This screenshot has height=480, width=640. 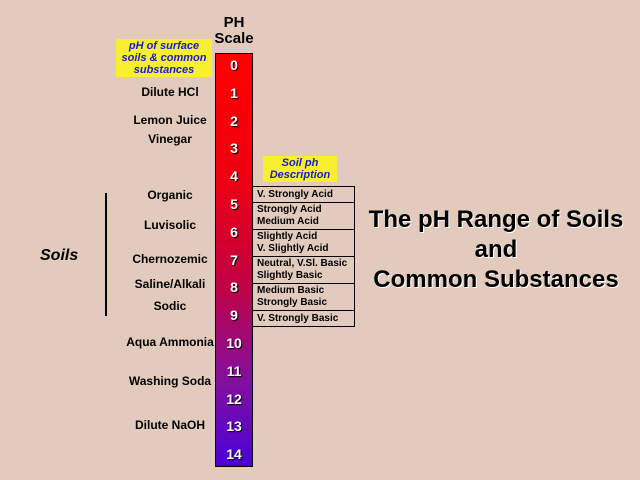 I want to click on ph-scale-header: PH Scale, so click(x=234, y=31).